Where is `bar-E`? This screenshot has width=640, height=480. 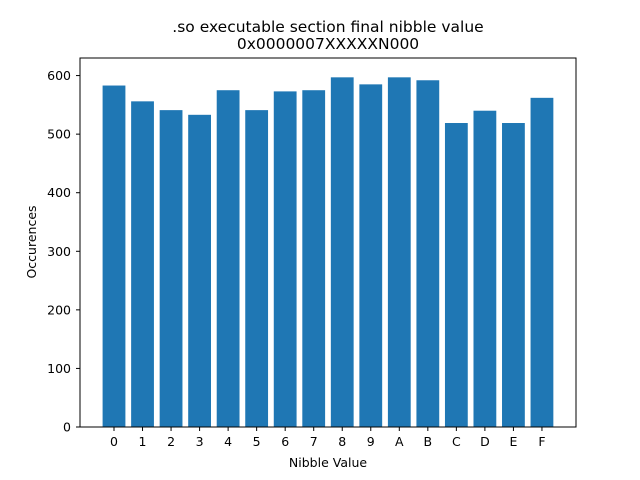 bar-E is located at coordinates (513, 275).